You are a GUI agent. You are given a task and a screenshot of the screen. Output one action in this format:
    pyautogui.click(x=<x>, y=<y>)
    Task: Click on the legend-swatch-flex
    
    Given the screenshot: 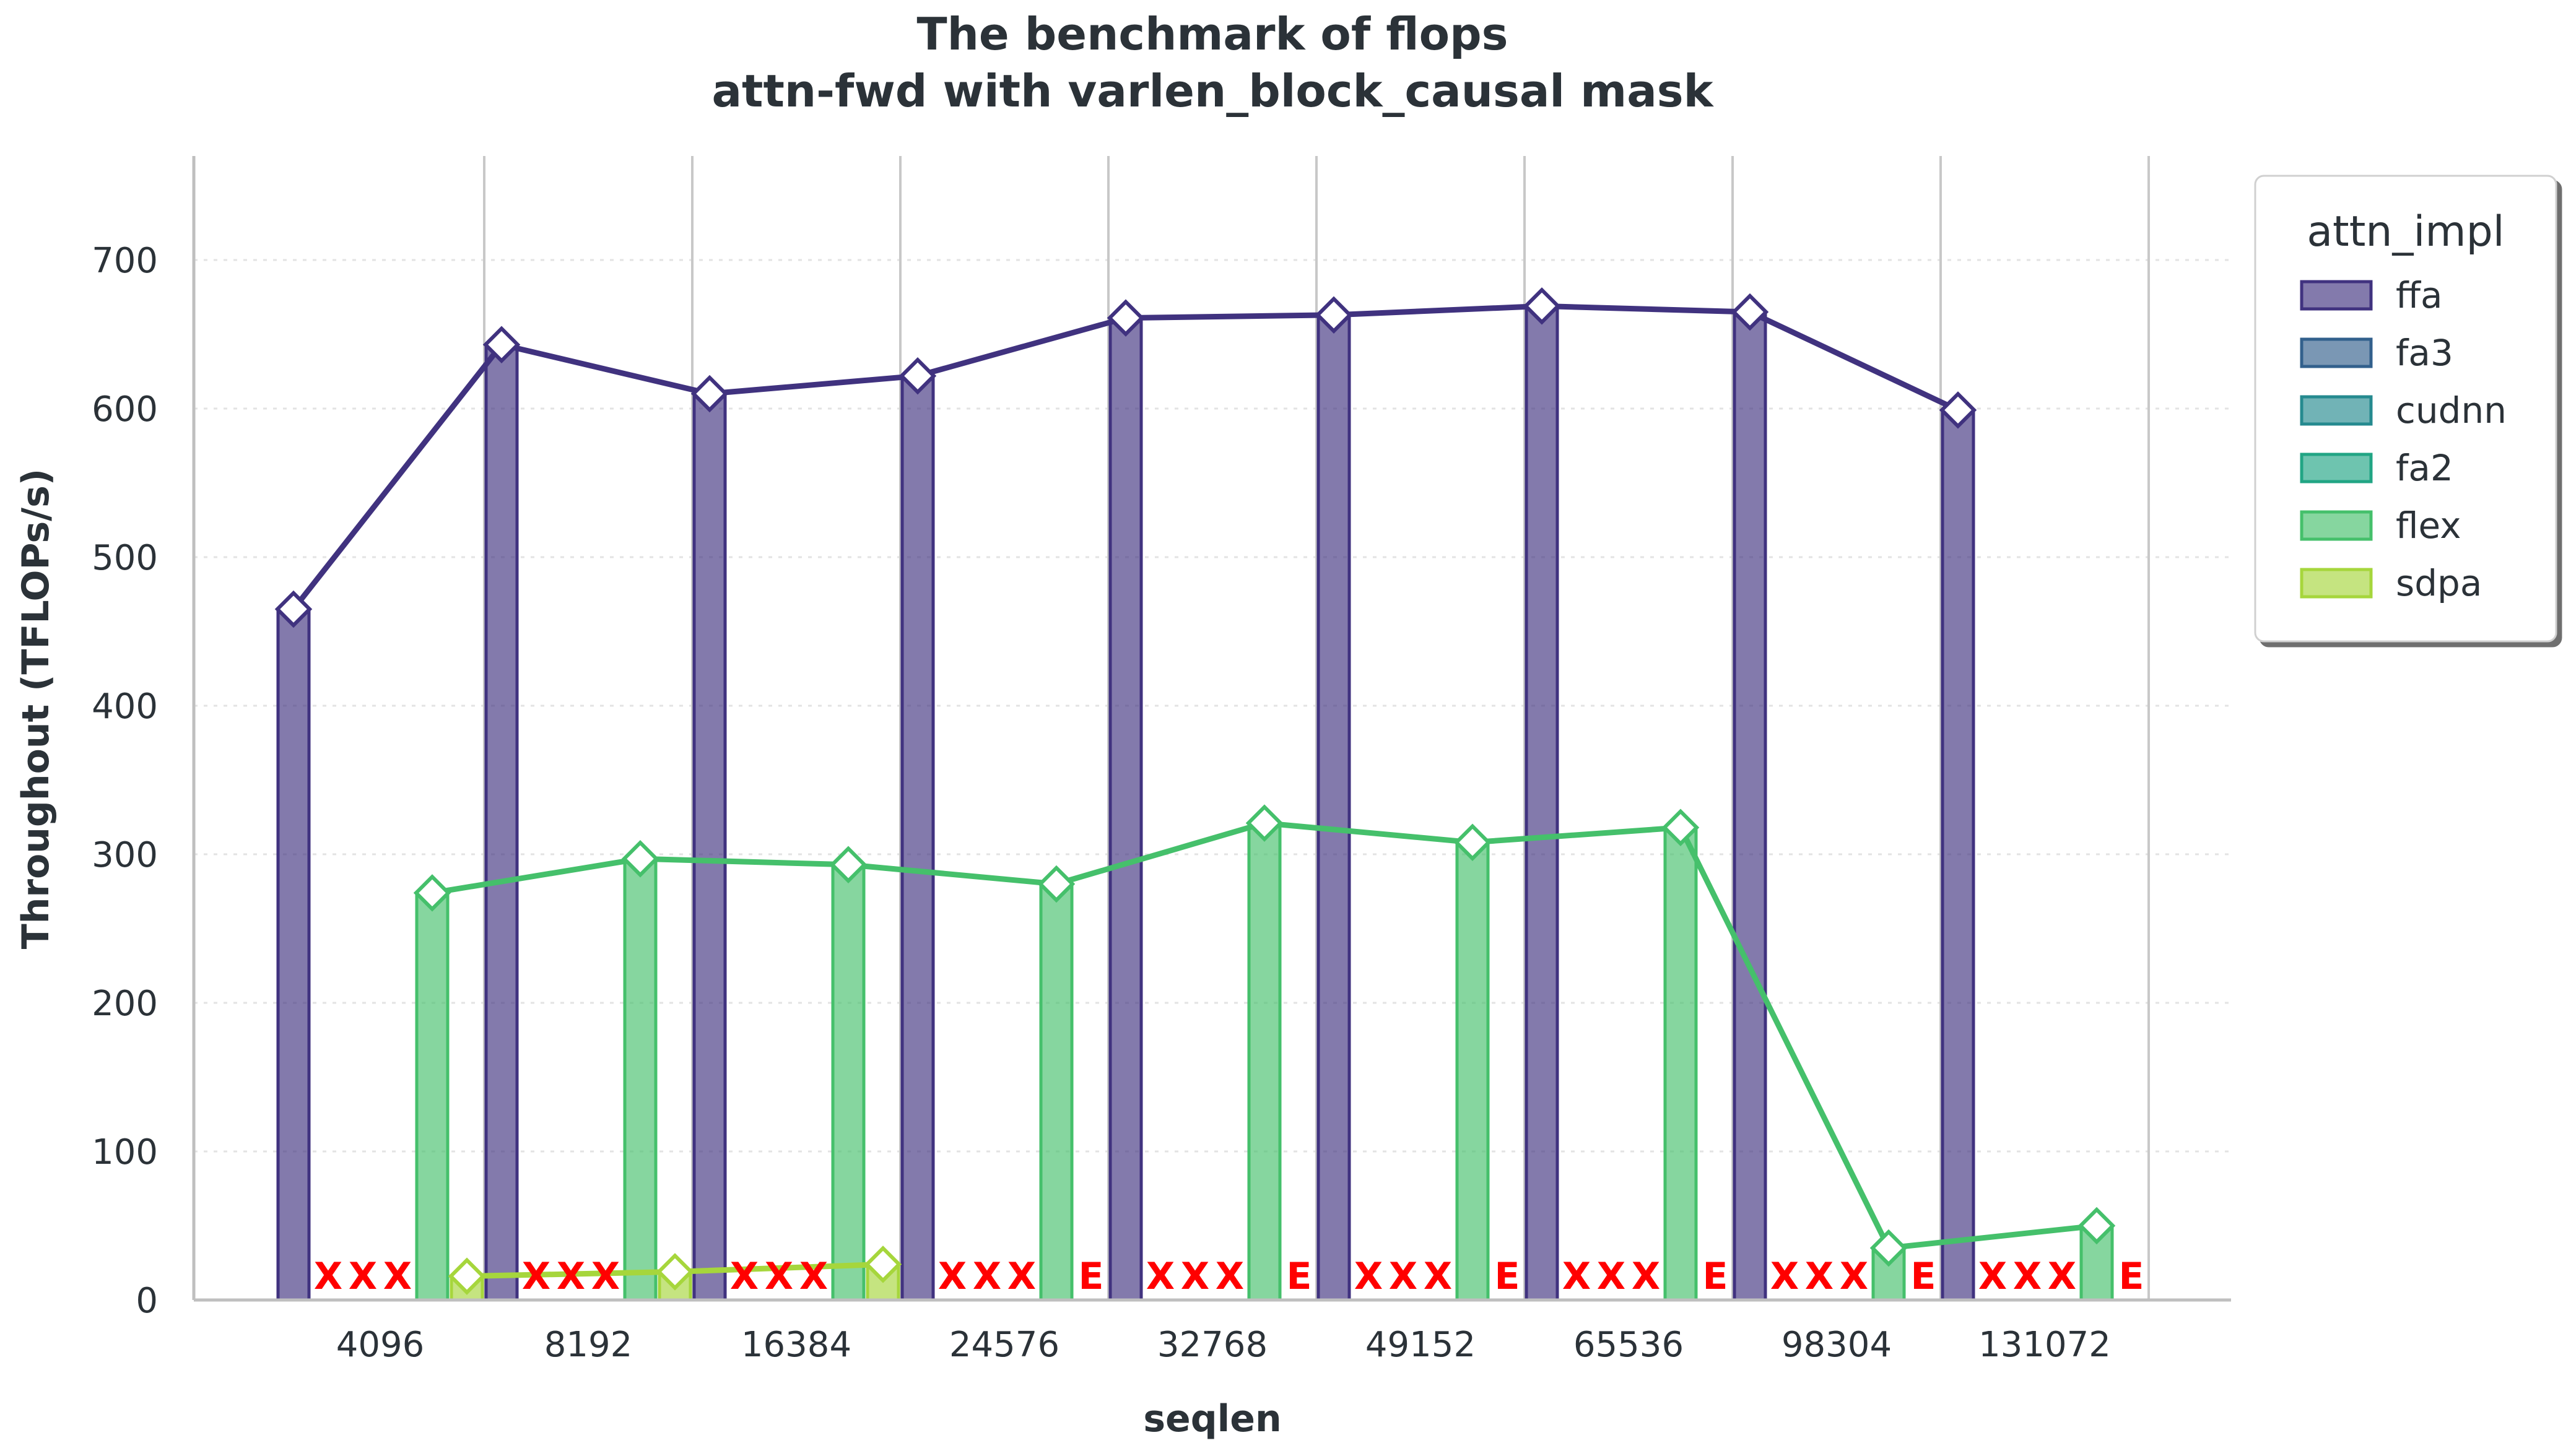 What is the action you would take?
    pyautogui.click(x=2336, y=525)
    